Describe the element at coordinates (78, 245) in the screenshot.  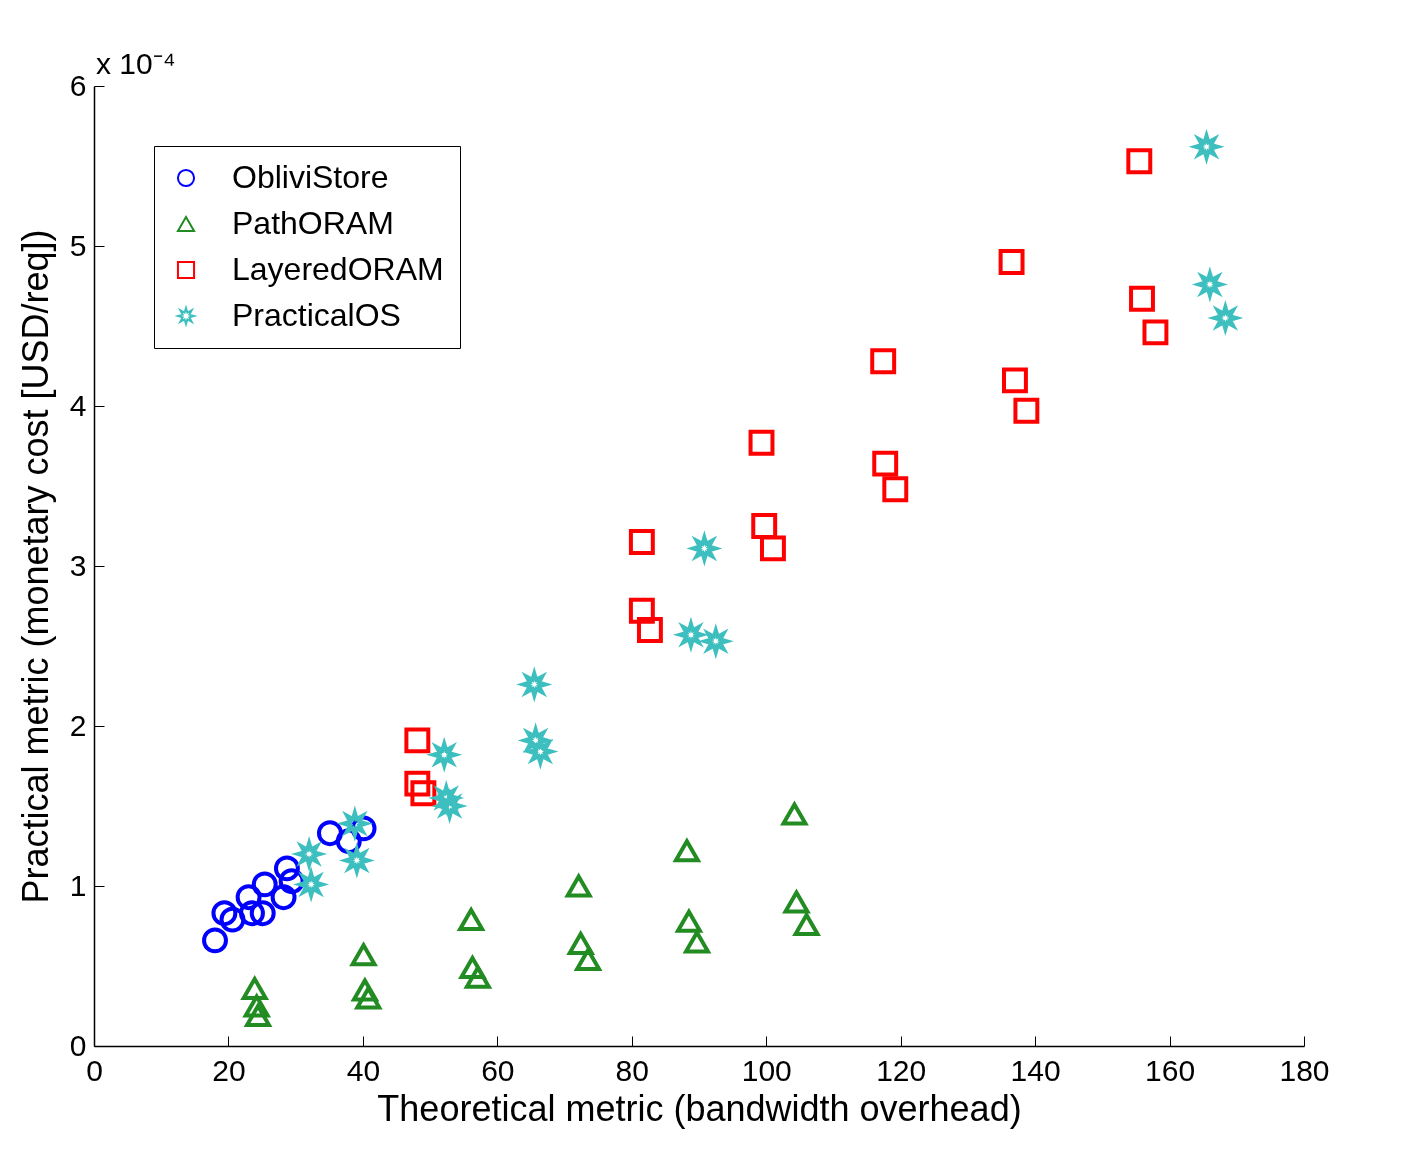
I see `y-tick-label: 5` at that location.